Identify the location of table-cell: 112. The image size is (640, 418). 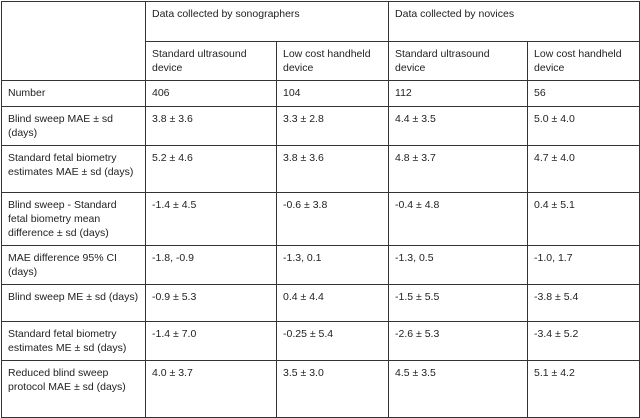
(458, 93).